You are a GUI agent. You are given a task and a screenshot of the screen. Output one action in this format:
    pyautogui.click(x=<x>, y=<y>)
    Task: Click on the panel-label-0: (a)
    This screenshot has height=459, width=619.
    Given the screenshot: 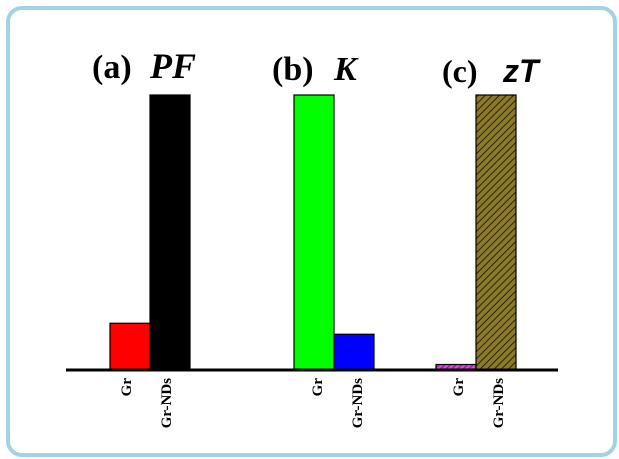 What is the action you would take?
    pyautogui.click(x=112, y=67)
    